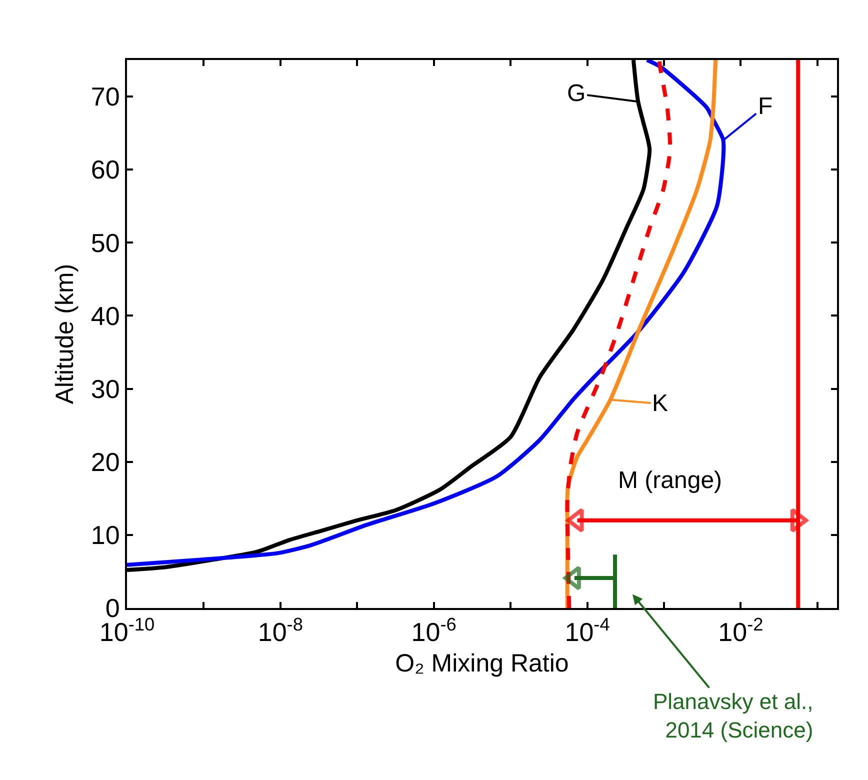  I want to click on annotation: F, so click(765, 106).